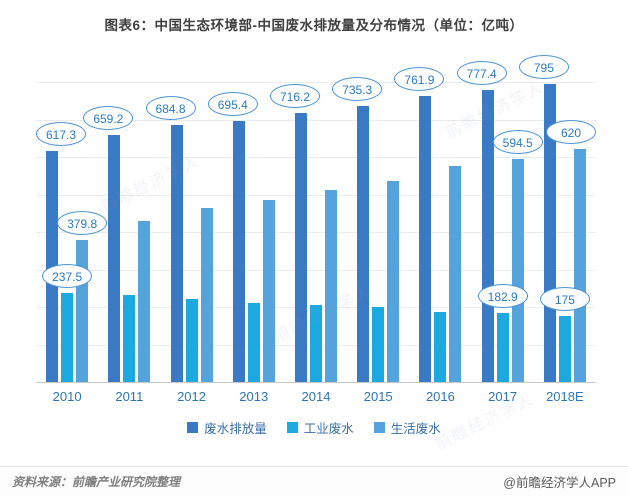 The image size is (628, 496). I want to click on bar-domestic-2018e, so click(579, 265).